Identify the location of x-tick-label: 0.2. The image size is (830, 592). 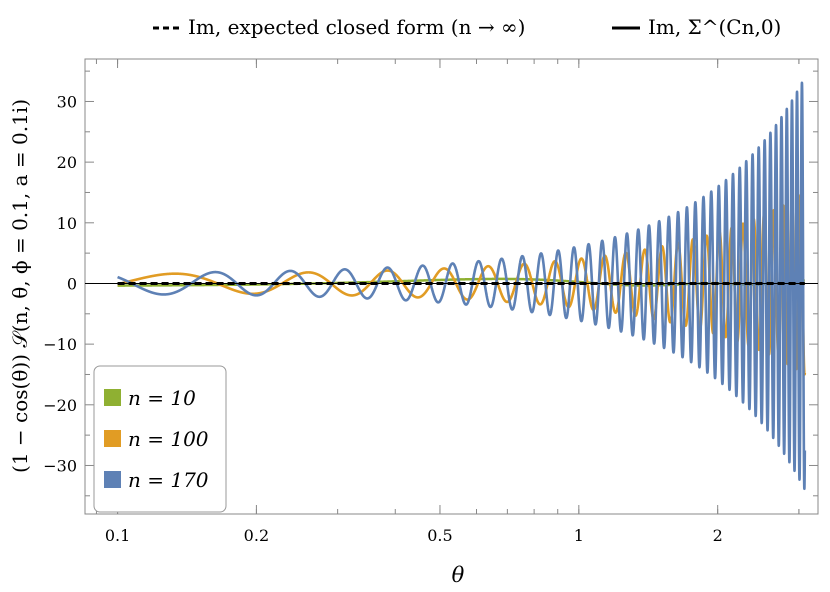
(256, 535).